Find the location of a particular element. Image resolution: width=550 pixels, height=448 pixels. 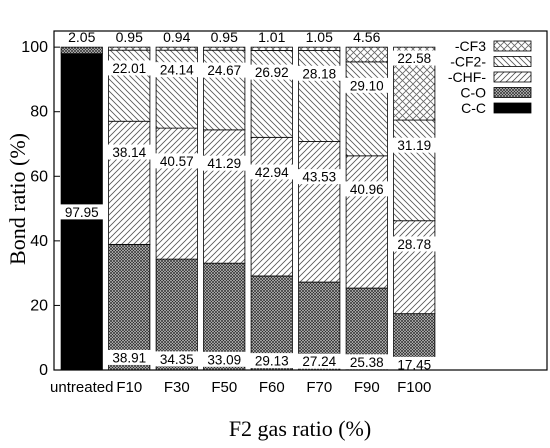

top-label-f30: 0.94 is located at coordinates (176, 37).